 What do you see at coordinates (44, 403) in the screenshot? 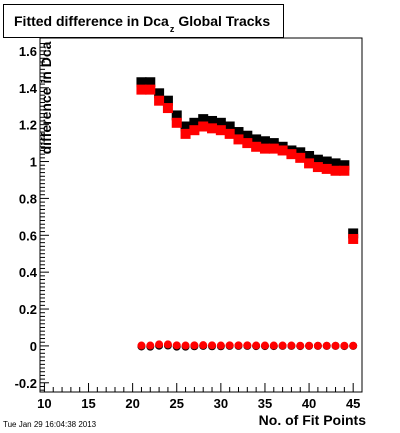
I see `x-tick-label: 10` at bounding box center [44, 403].